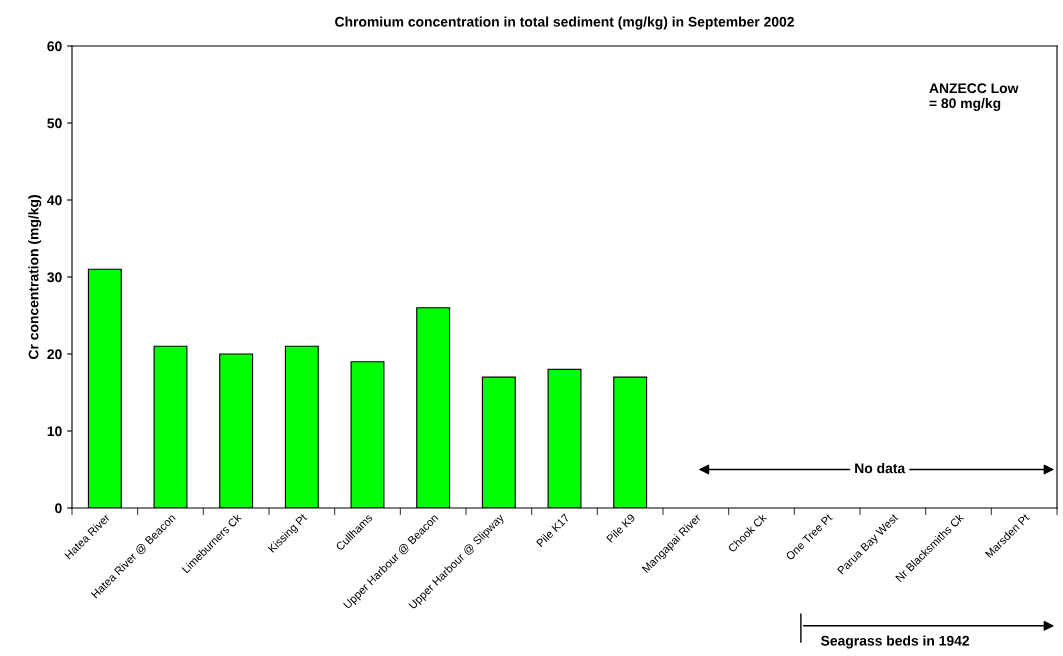  I want to click on chart-title: Chromium concentration in total sediment (mg/kg) in September 2002, so click(564, 23).